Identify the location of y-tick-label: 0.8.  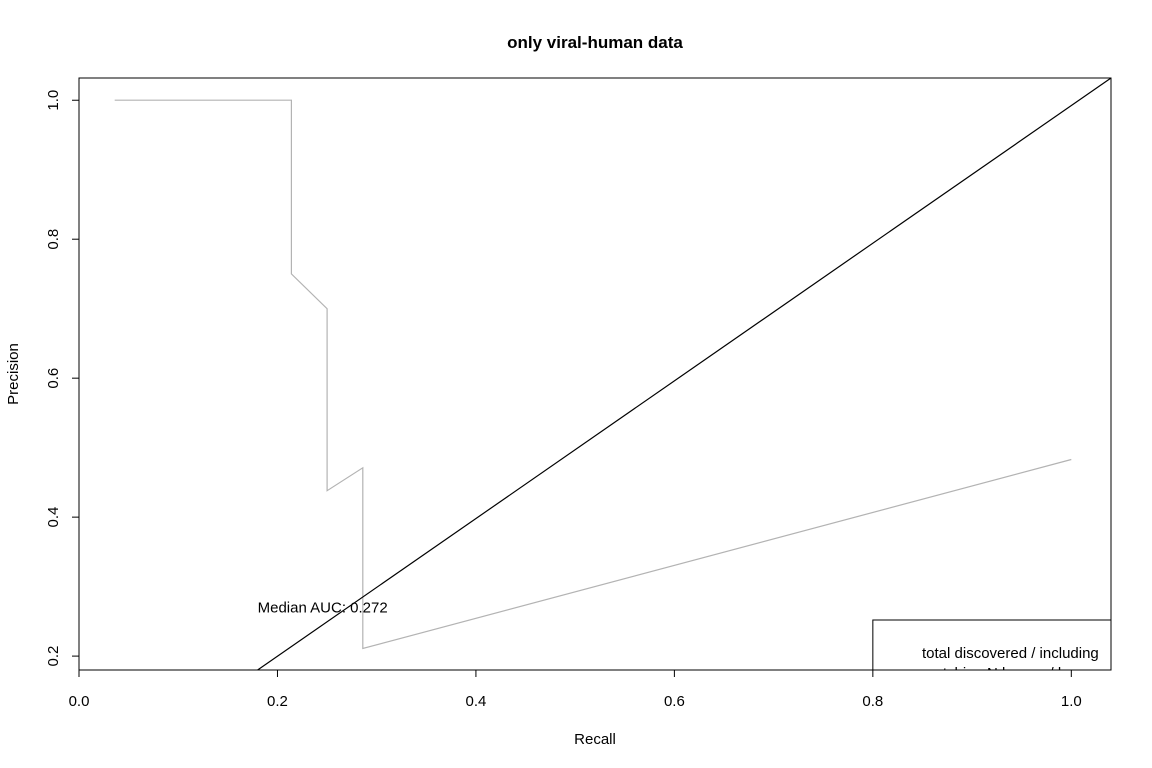
(53, 239).